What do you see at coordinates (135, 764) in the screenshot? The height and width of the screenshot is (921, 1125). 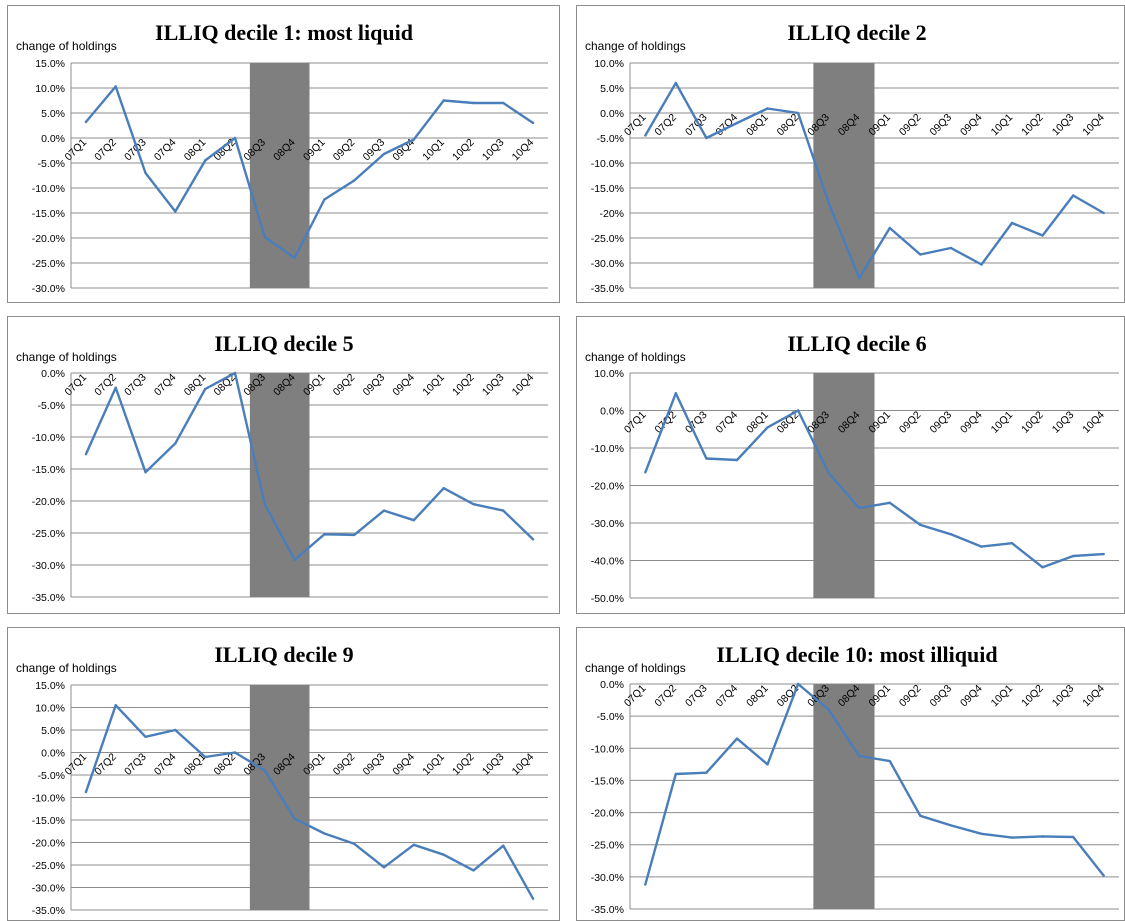 I see `x-tick-label: 07Q3` at bounding box center [135, 764].